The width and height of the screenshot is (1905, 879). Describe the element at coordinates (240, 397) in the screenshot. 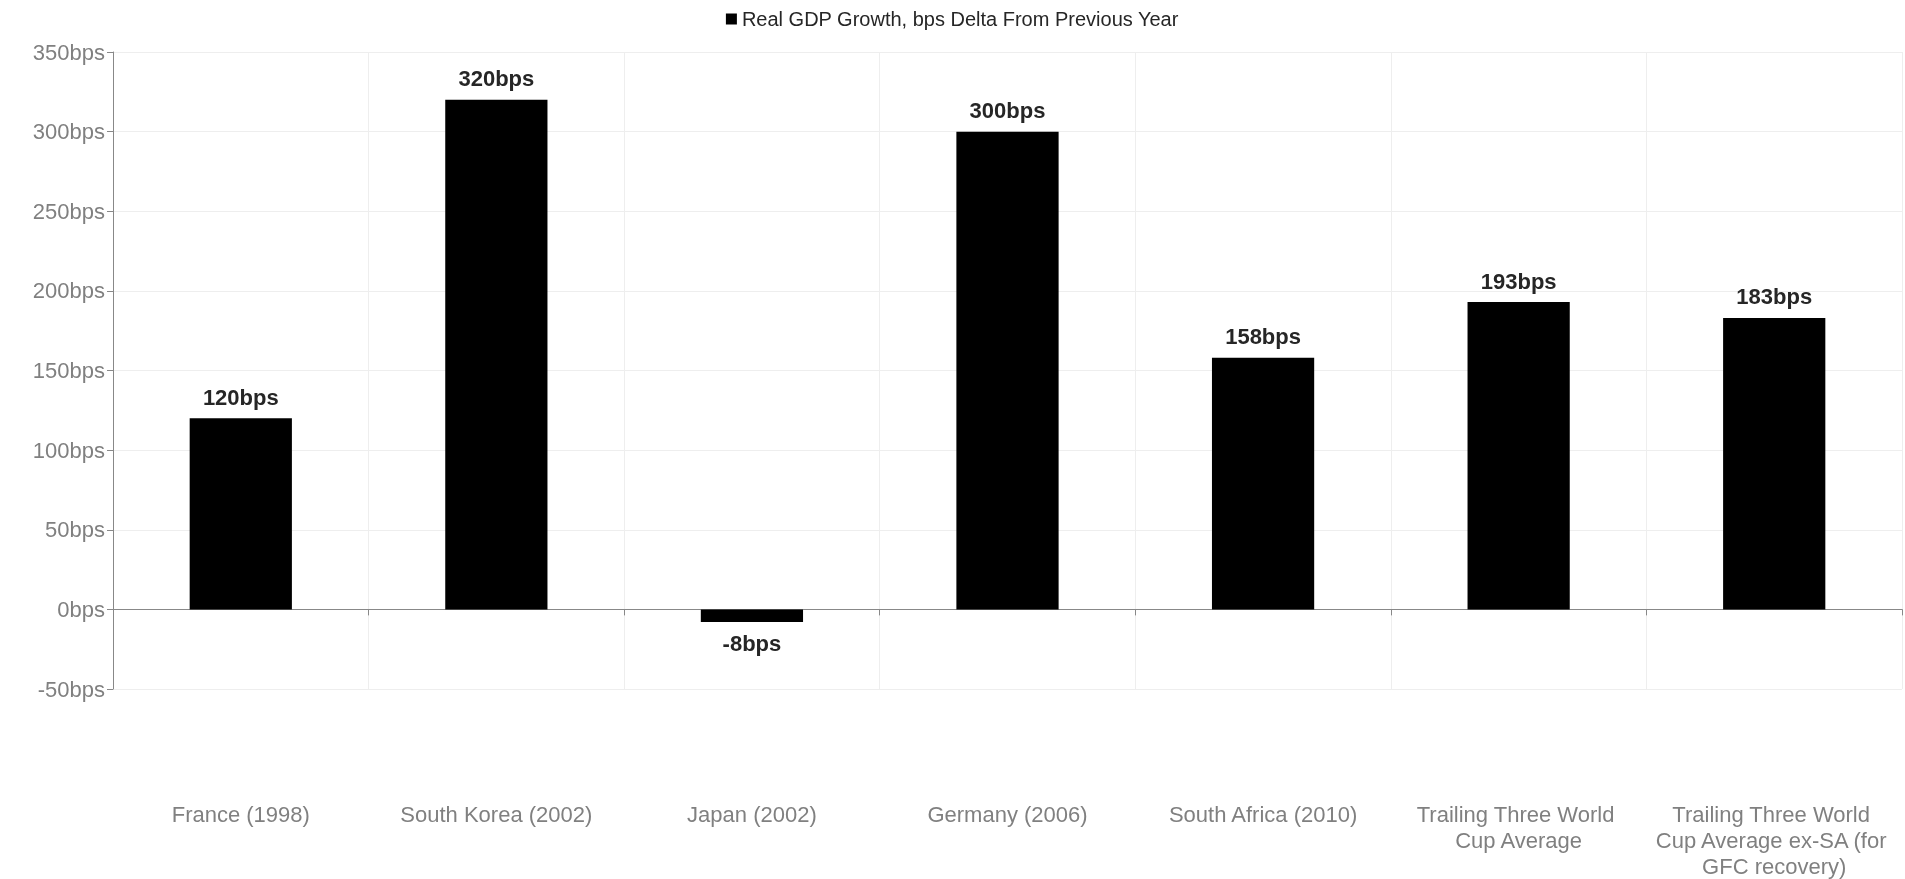

I see `data-label: 120bps` at that location.